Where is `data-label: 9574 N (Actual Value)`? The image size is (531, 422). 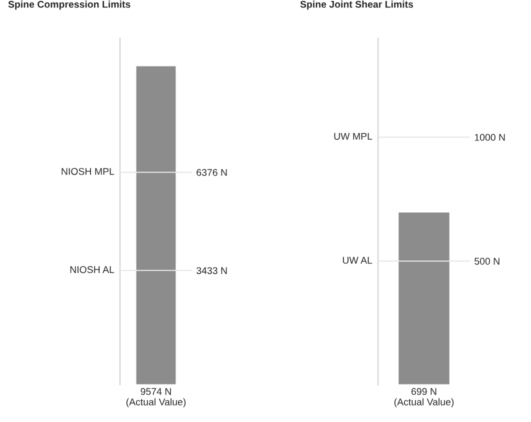
data-label: 9574 N (Actual Value) is located at coordinates (156, 398).